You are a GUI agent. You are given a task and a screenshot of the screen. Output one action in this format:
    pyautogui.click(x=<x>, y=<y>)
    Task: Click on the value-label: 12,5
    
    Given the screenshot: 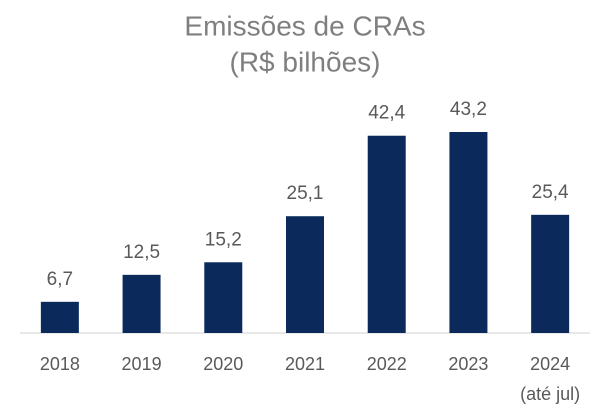 What is the action you would take?
    pyautogui.click(x=141, y=252)
    